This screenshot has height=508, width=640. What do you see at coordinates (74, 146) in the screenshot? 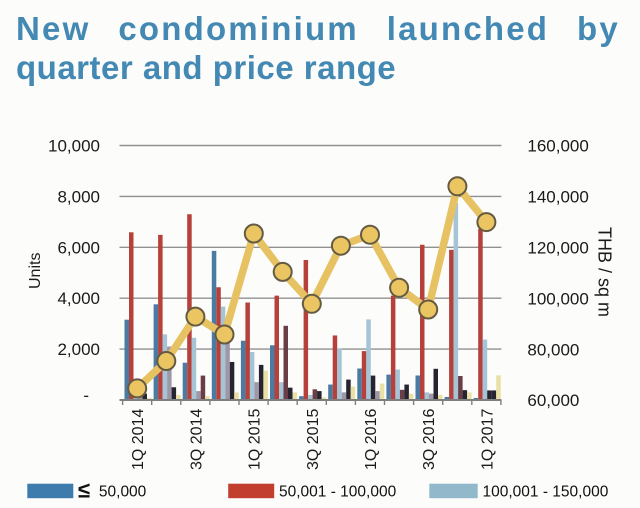
I see `svg-text: 10,000` at bounding box center [74, 146].